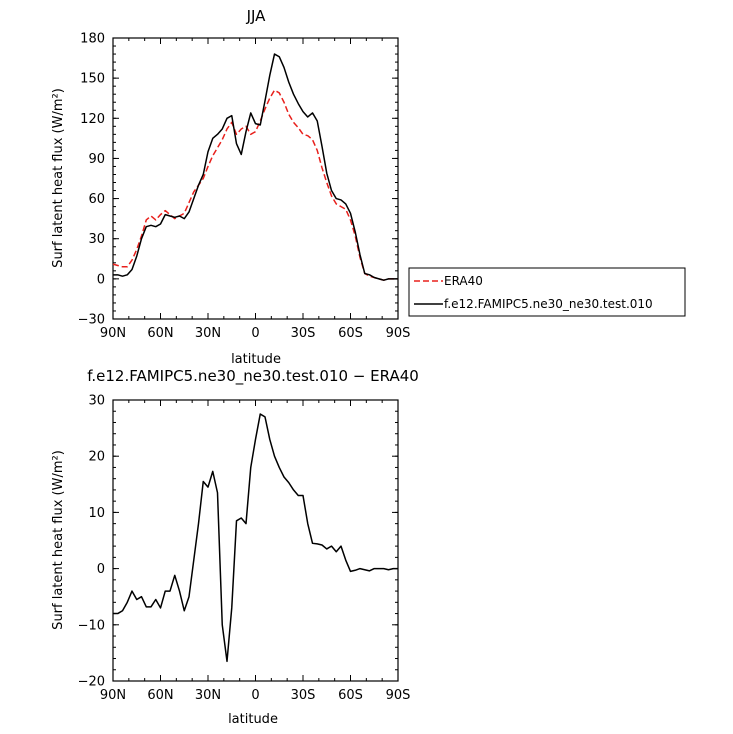  I want to click on bottom-x-axis-label: latitude, so click(253, 719).